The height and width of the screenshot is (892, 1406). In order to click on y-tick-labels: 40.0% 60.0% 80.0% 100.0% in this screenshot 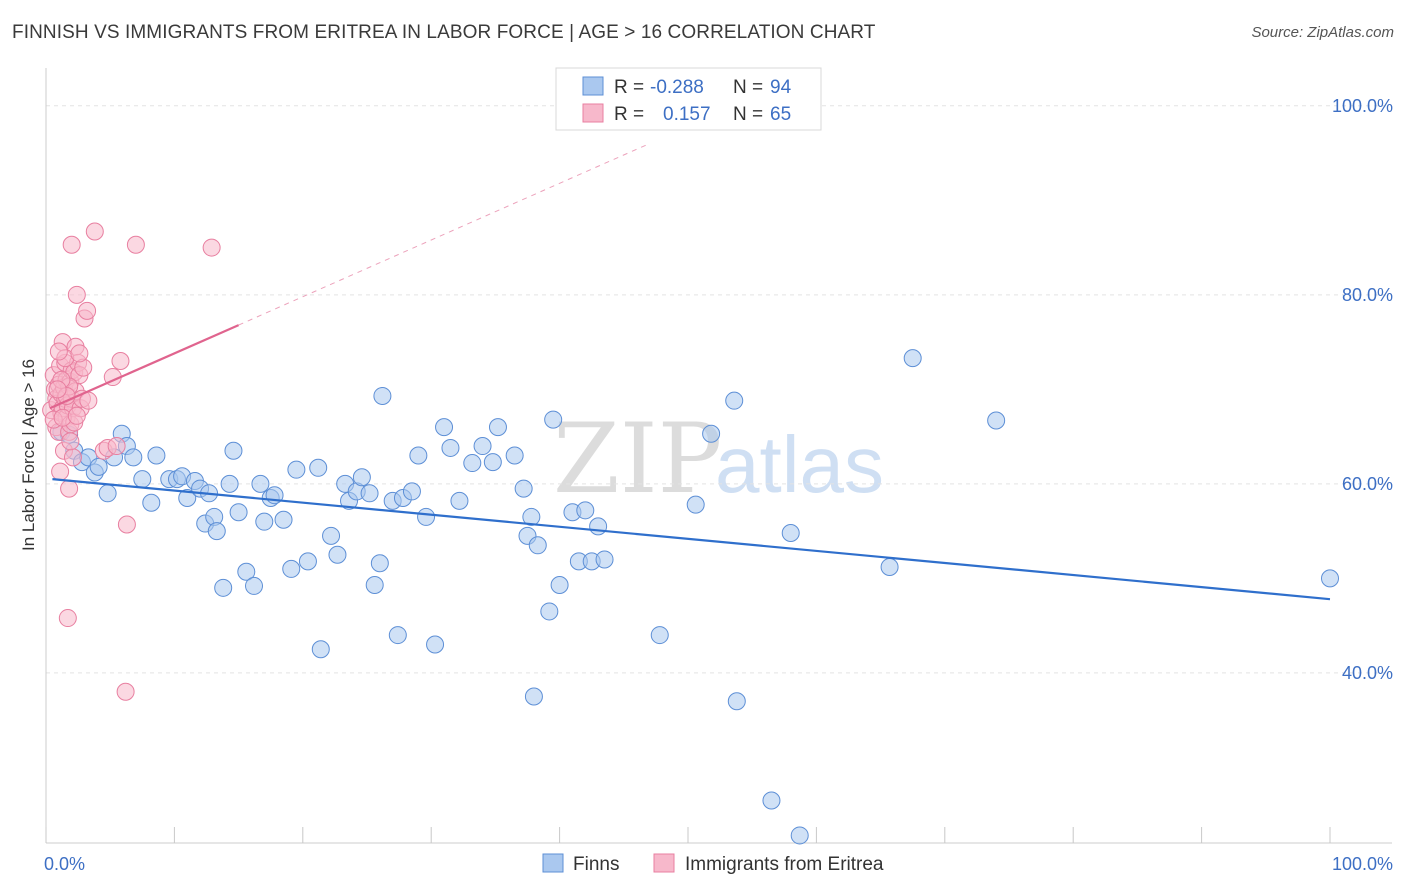, I will do `click(1362, 389)`.